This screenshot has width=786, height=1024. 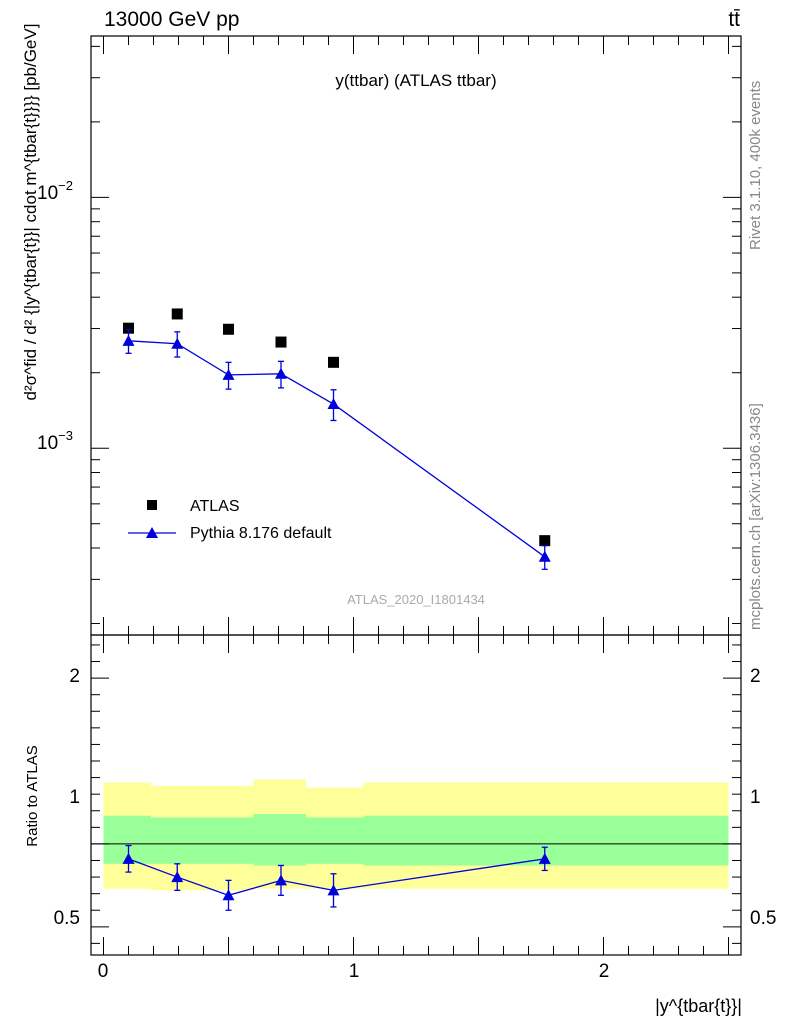 I want to click on mcplots-label: mcplots.cern.ch [arXiv:1306.3436], so click(x=755, y=516).